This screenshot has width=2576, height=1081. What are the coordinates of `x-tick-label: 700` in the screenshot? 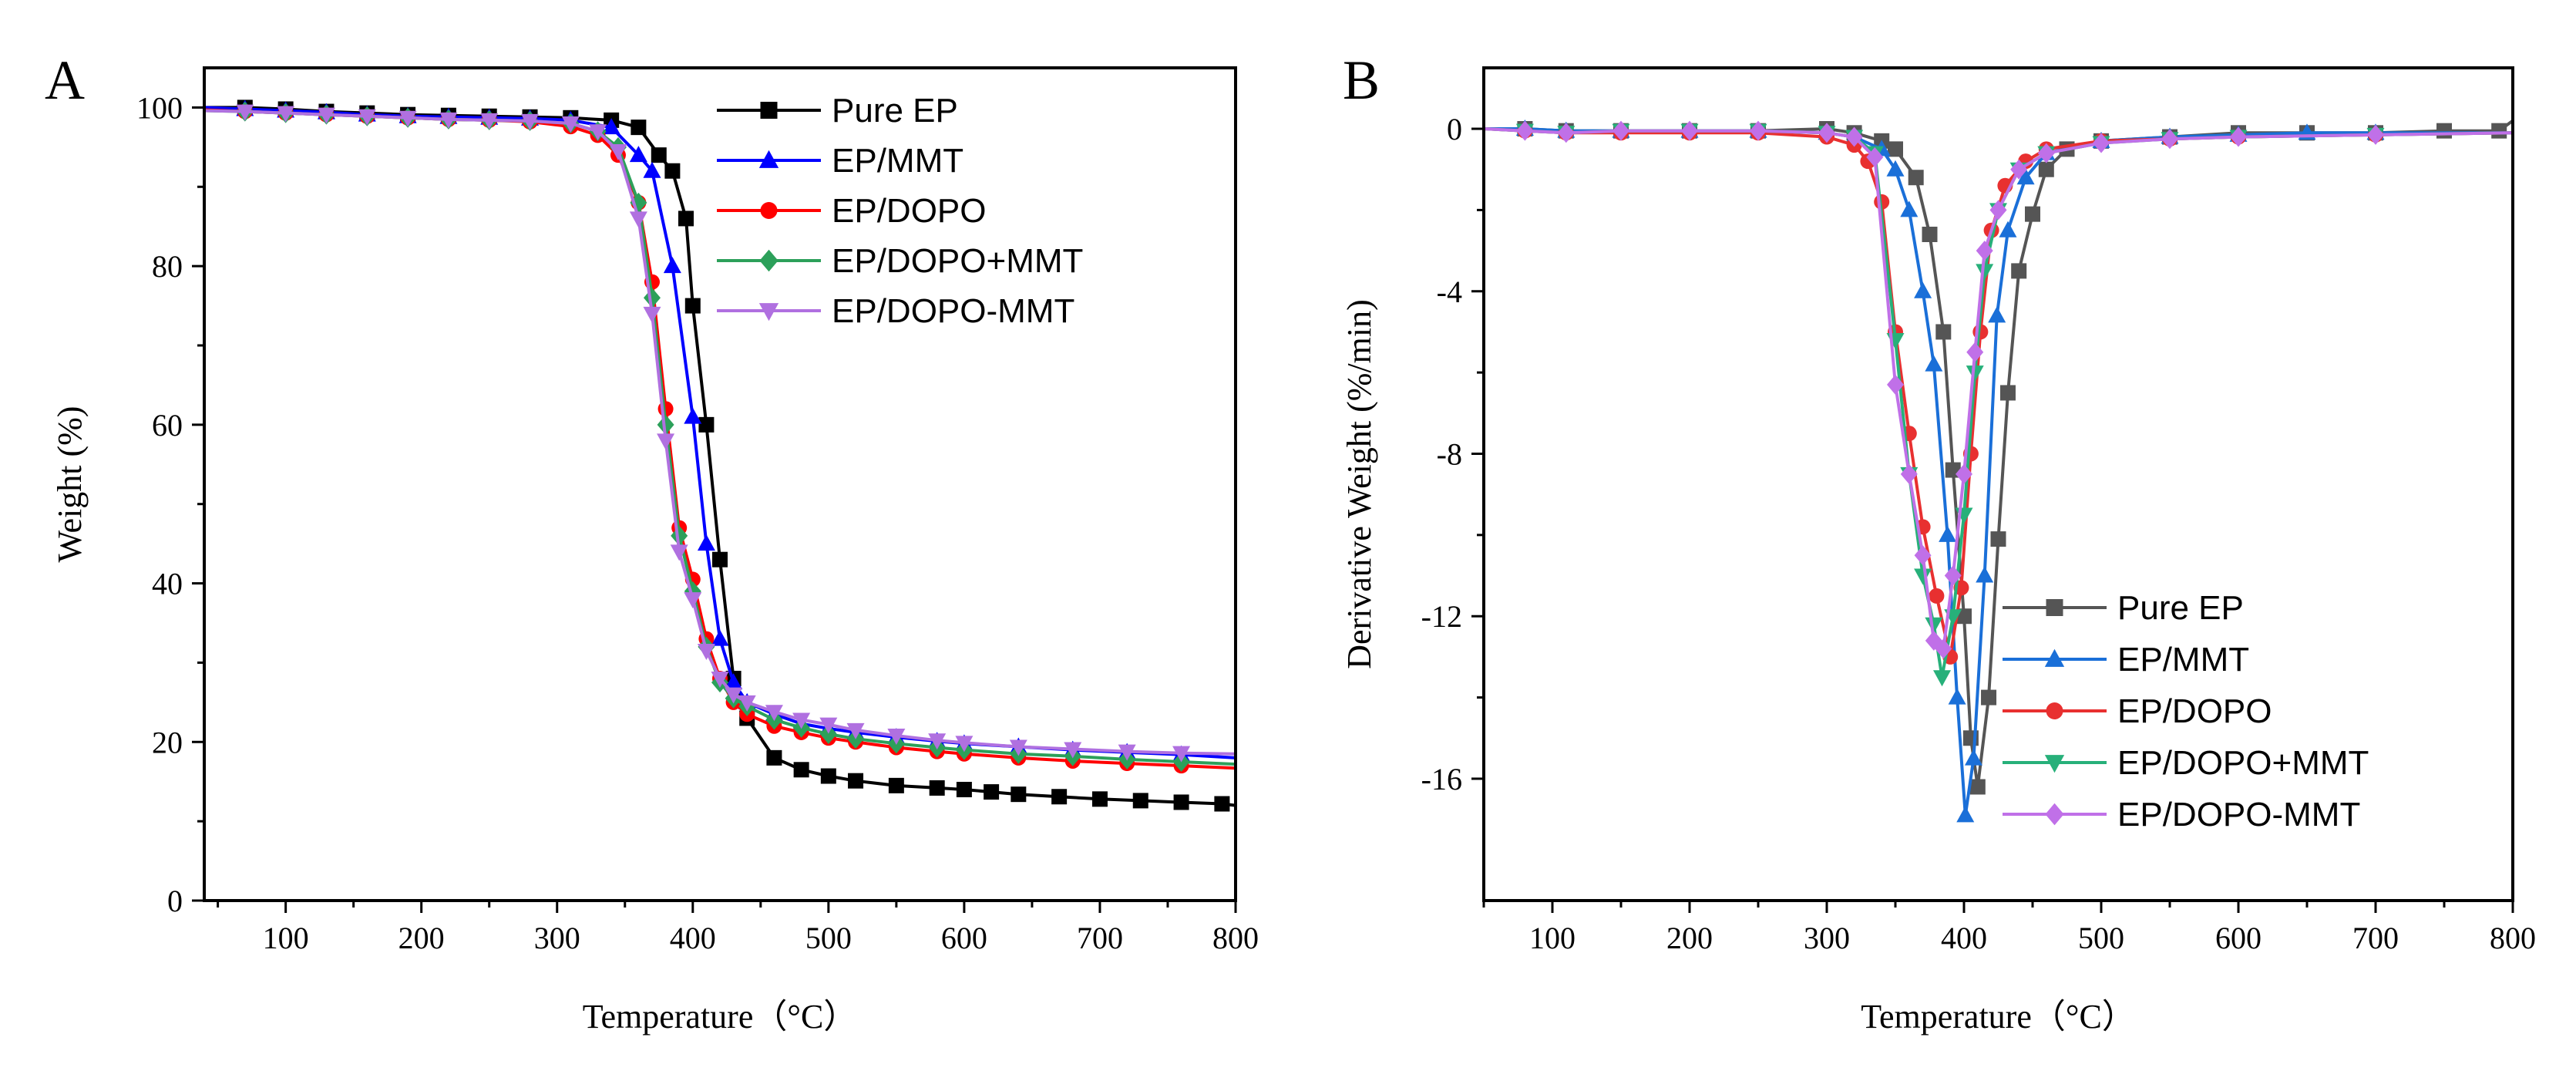 It's located at (2375, 938).